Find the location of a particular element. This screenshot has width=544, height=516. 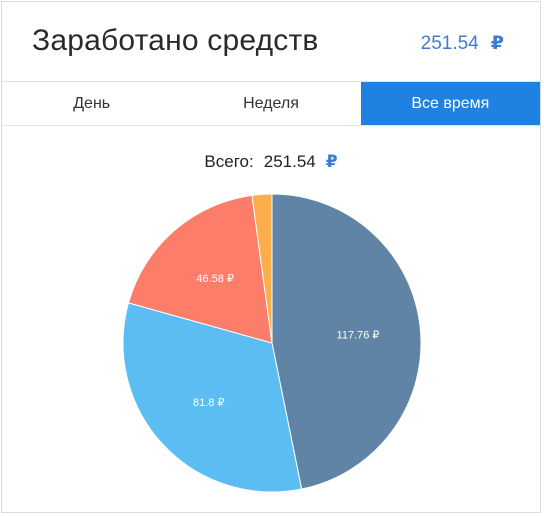

tab-week: Неделя is located at coordinates (271, 103).